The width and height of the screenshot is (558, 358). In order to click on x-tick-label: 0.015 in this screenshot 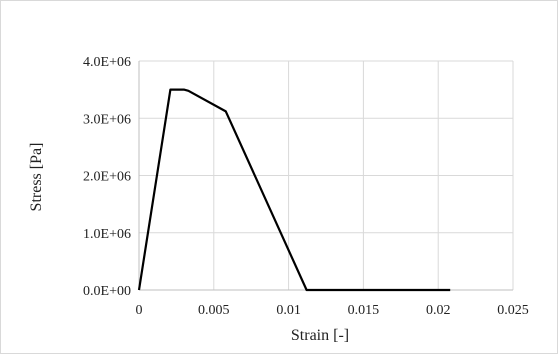, I will do `click(364, 310)`.